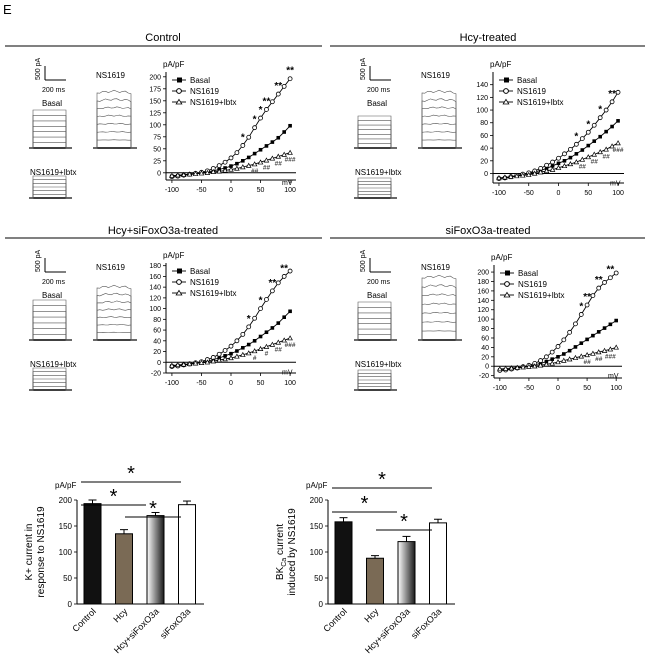 Image resolution: width=650 pixels, height=665 pixels. What do you see at coordinates (231, 163) in the screenshot?
I see `series-ns1619-ibtx` at bounding box center [231, 163].